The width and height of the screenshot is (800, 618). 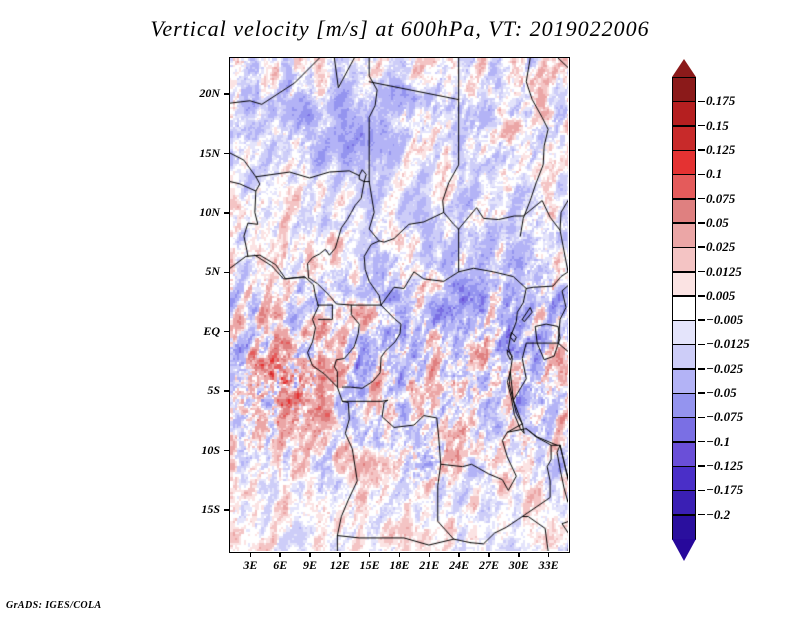 What do you see at coordinates (211, 330) in the screenshot?
I see `y-axis-label: EQ` at bounding box center [211, 330].